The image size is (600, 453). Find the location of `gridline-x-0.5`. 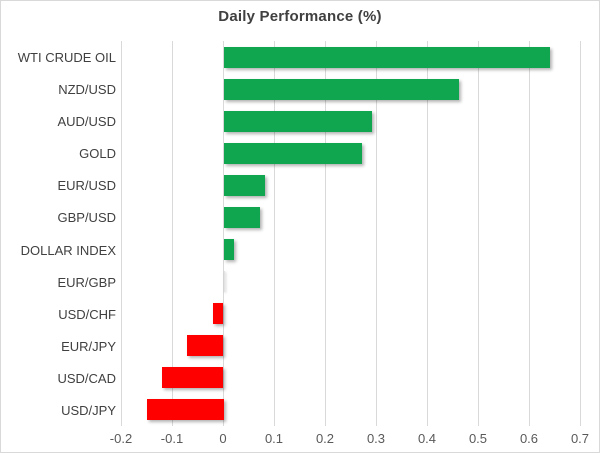

gridline-x-0.5 is located at coordinates (478, 233).